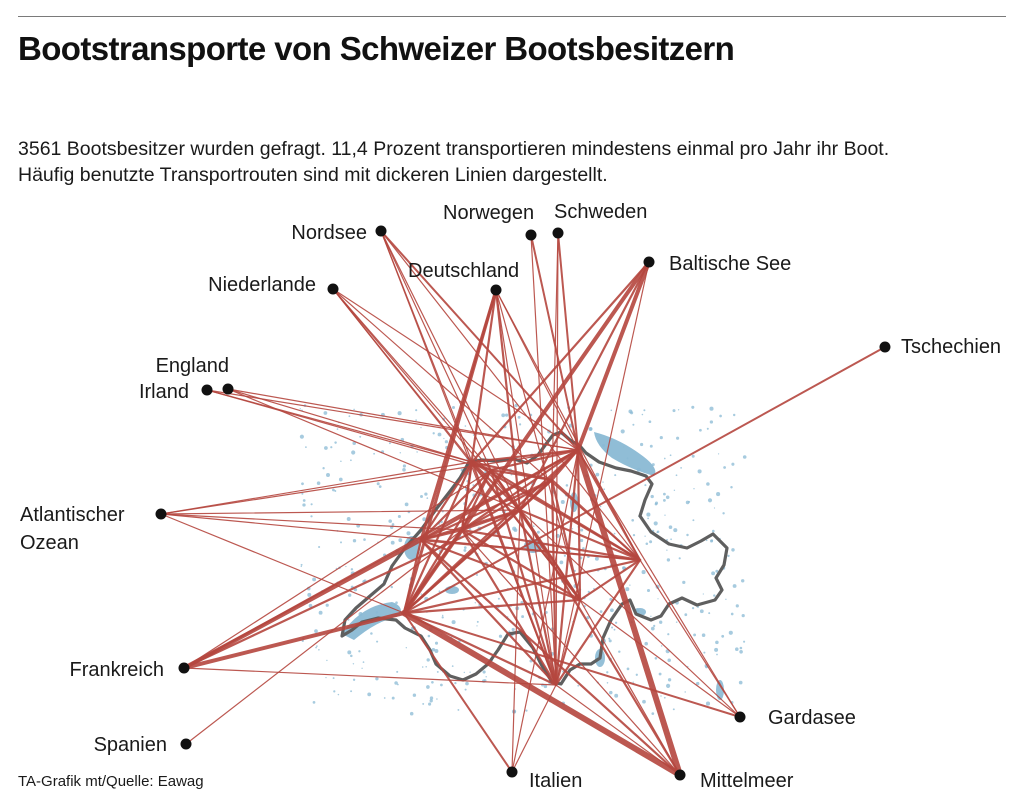  Describe the element at coordinates (72, 515) in the screenshot. I see `label-atlantischer-ozean-line-1: Atlantischer` at that location.